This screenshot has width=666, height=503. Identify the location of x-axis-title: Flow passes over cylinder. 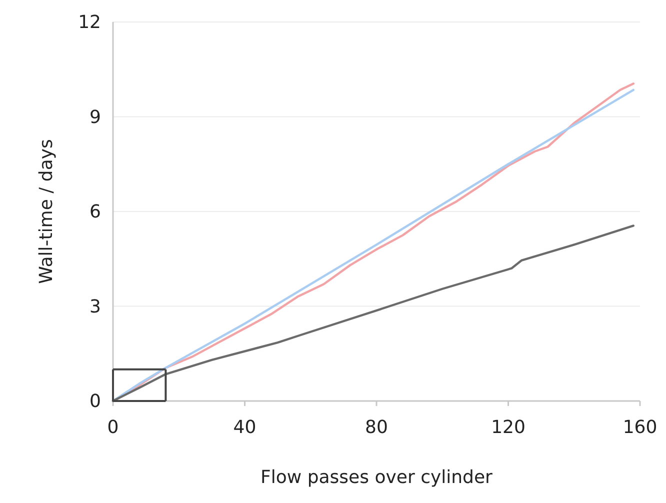
(377, 477).